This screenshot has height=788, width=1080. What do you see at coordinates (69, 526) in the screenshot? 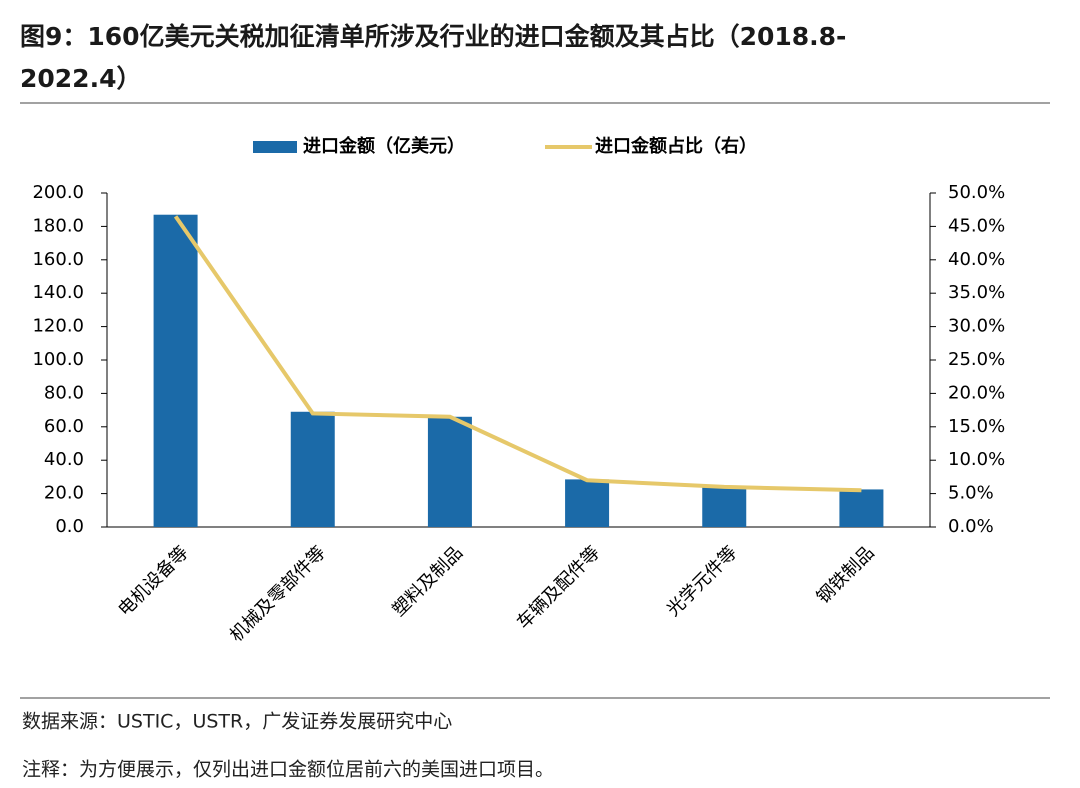
I see `y-tick-label: 0.0` at bounding box center [69, 526].